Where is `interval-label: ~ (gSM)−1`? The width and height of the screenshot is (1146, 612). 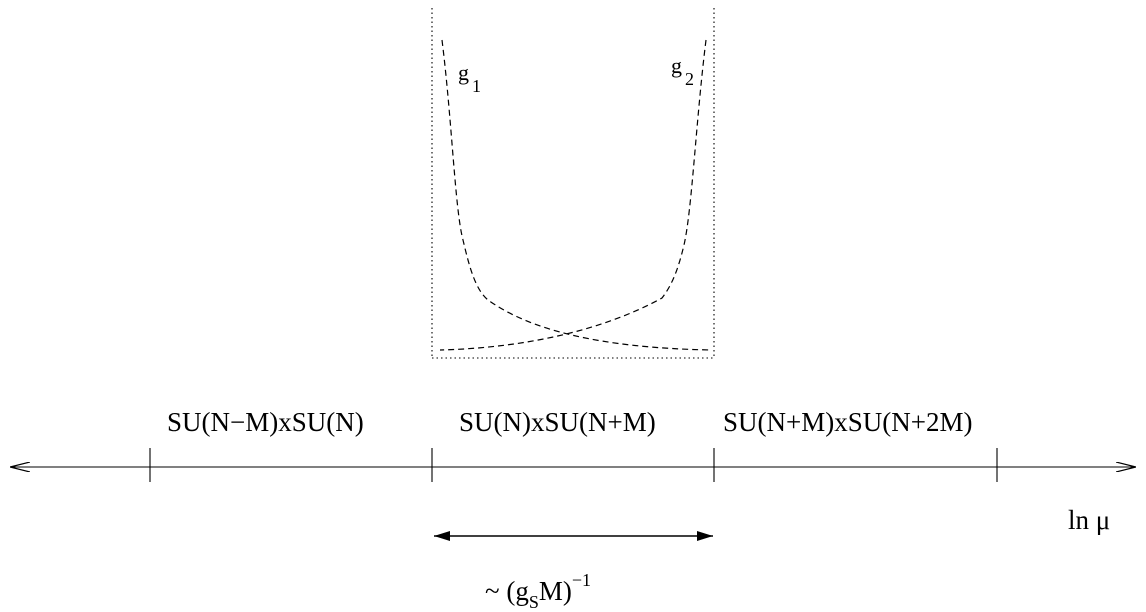 interval-label: ~ (gSM)−1 is located at coordinates (538, 591).